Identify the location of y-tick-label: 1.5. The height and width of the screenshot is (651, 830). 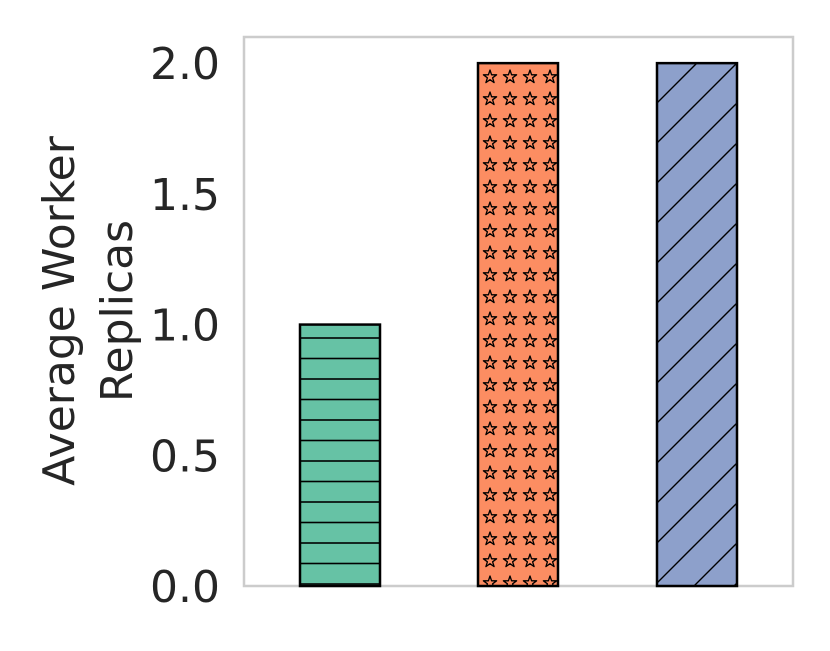
(185, 195).